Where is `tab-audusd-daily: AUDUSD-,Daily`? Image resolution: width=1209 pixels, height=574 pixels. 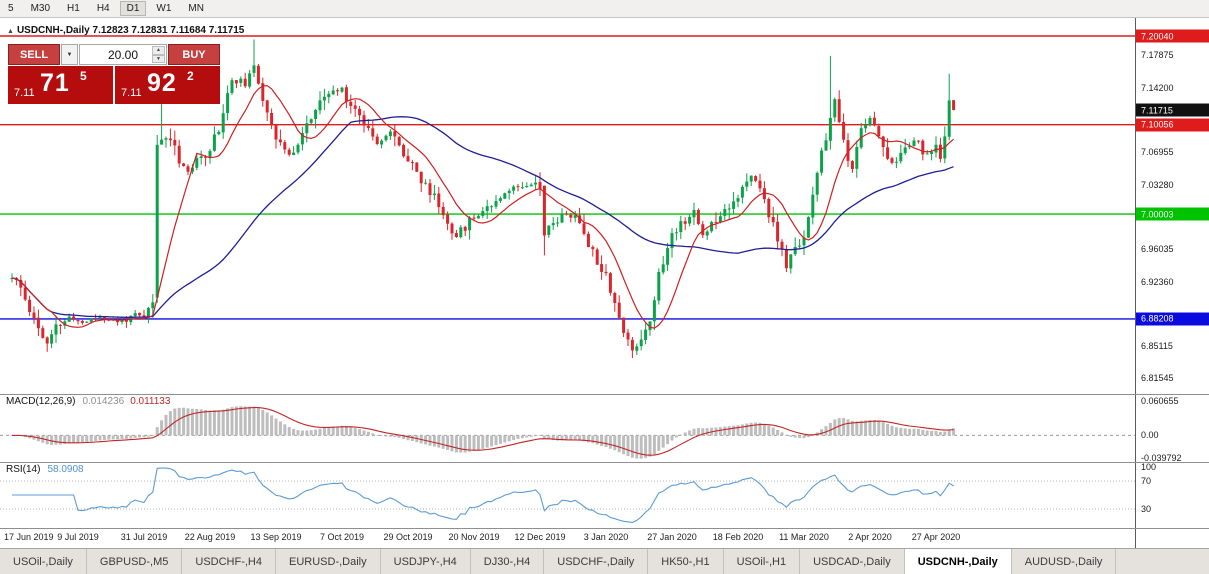
tab-audusd-daily: AUDUSD-,Daily is located at coordinates (1064, 561).